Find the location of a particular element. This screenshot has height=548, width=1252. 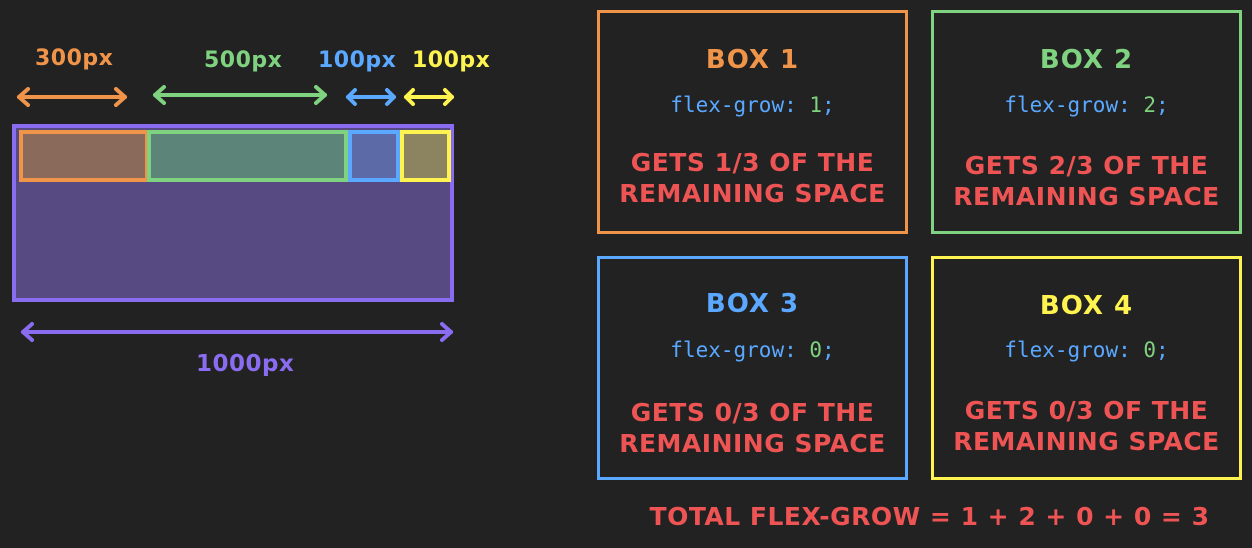

box-2-desc-line2: REMAINING SPACE is located at coordinates (1086, 196).